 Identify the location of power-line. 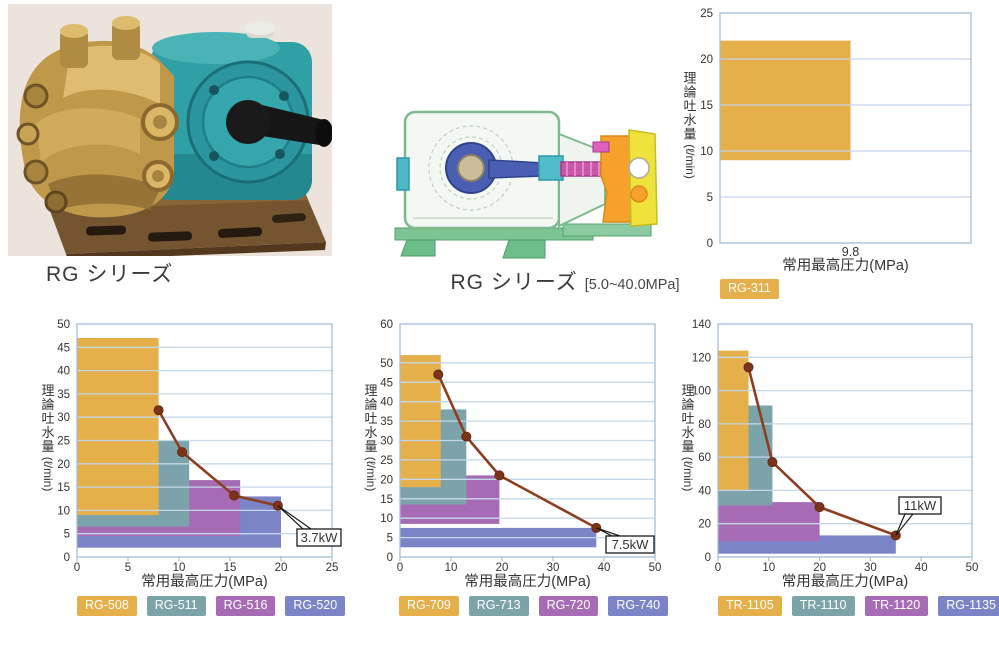
(517, 451).